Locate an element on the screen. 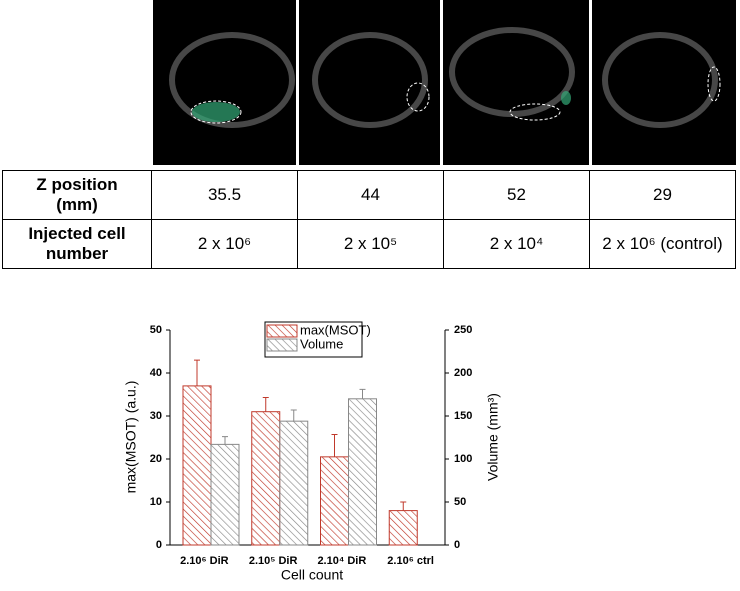 This screenshot has height=591, width=740. y-tick-label: 10 is located at coordinates (156, 502).